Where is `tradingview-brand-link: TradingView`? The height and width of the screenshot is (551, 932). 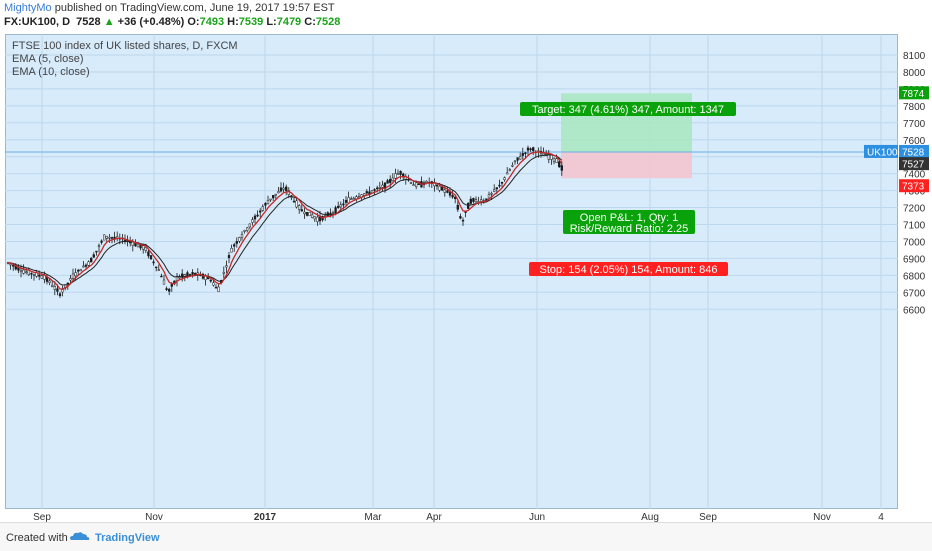 tradingview-brand-link: TradingView is located at coordinates (127, 538).